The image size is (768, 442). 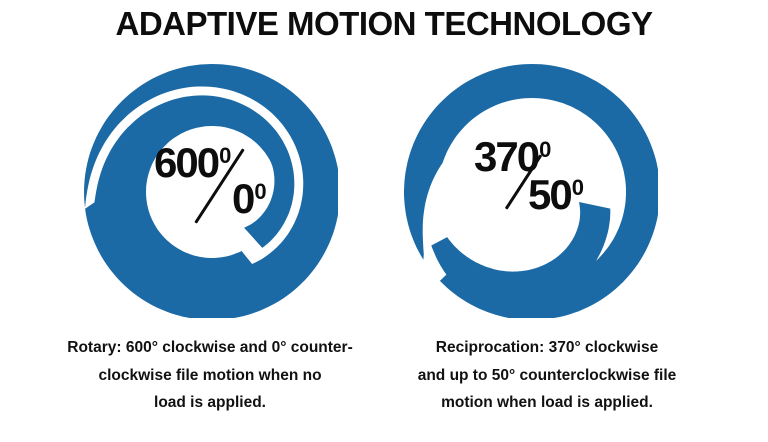 I want to click on rotary-counterclockwise-value: 00, so click(x=249, y=198).